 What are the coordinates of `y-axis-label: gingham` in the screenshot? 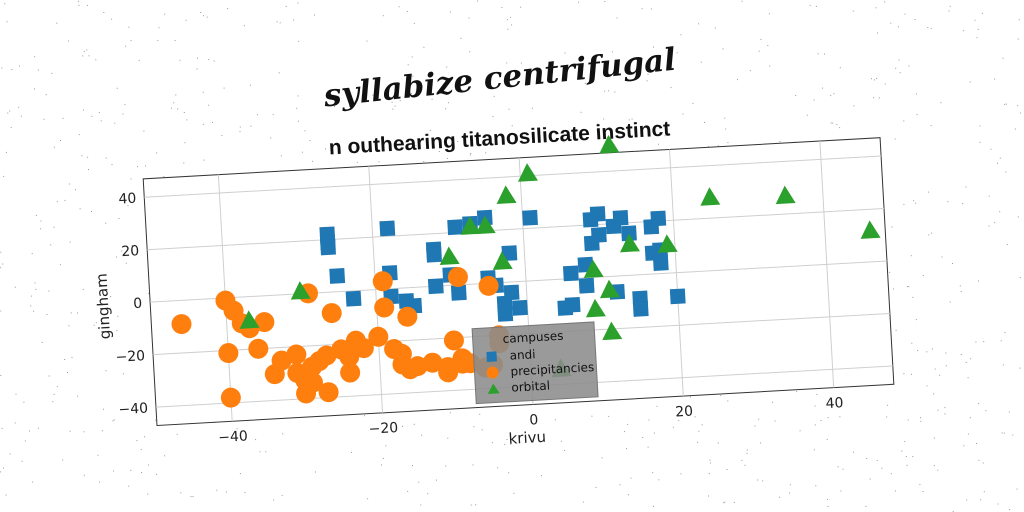 It's located at (103, 306).